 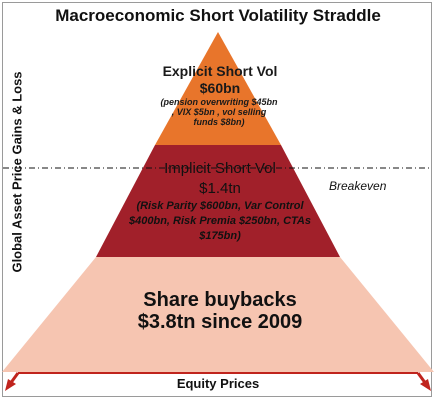 I want to click on middle-tier-value: $1.4tn, so click(x=220, y=188).